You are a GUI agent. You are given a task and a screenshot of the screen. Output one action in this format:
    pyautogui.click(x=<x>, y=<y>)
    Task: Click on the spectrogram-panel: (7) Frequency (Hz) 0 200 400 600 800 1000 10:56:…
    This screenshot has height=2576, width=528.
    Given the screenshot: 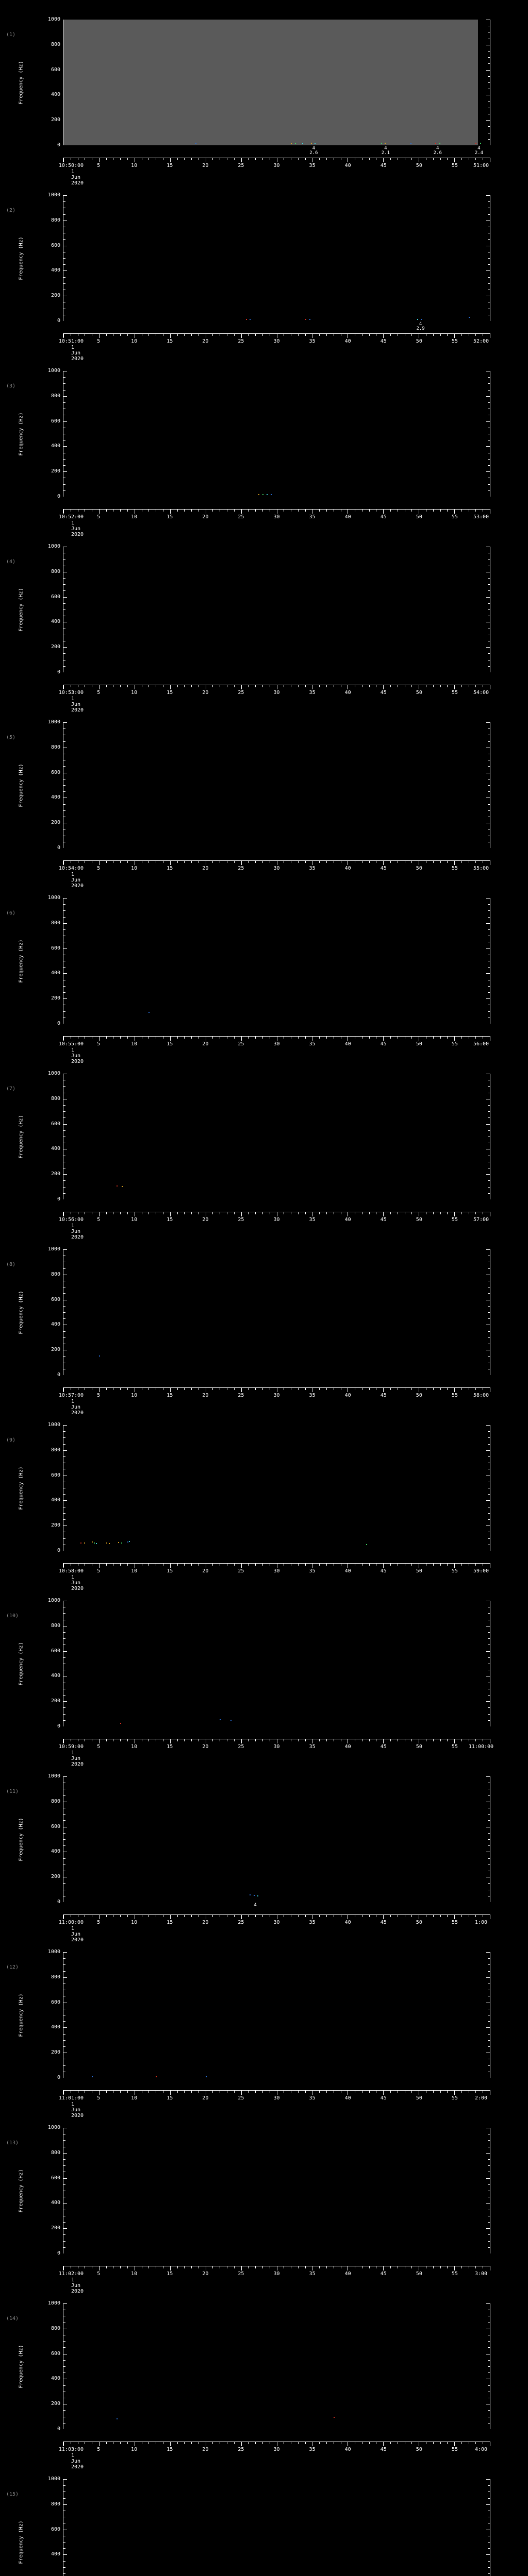 What is the action you would take?
    pyautogui.click(x=264, y=1151)
    